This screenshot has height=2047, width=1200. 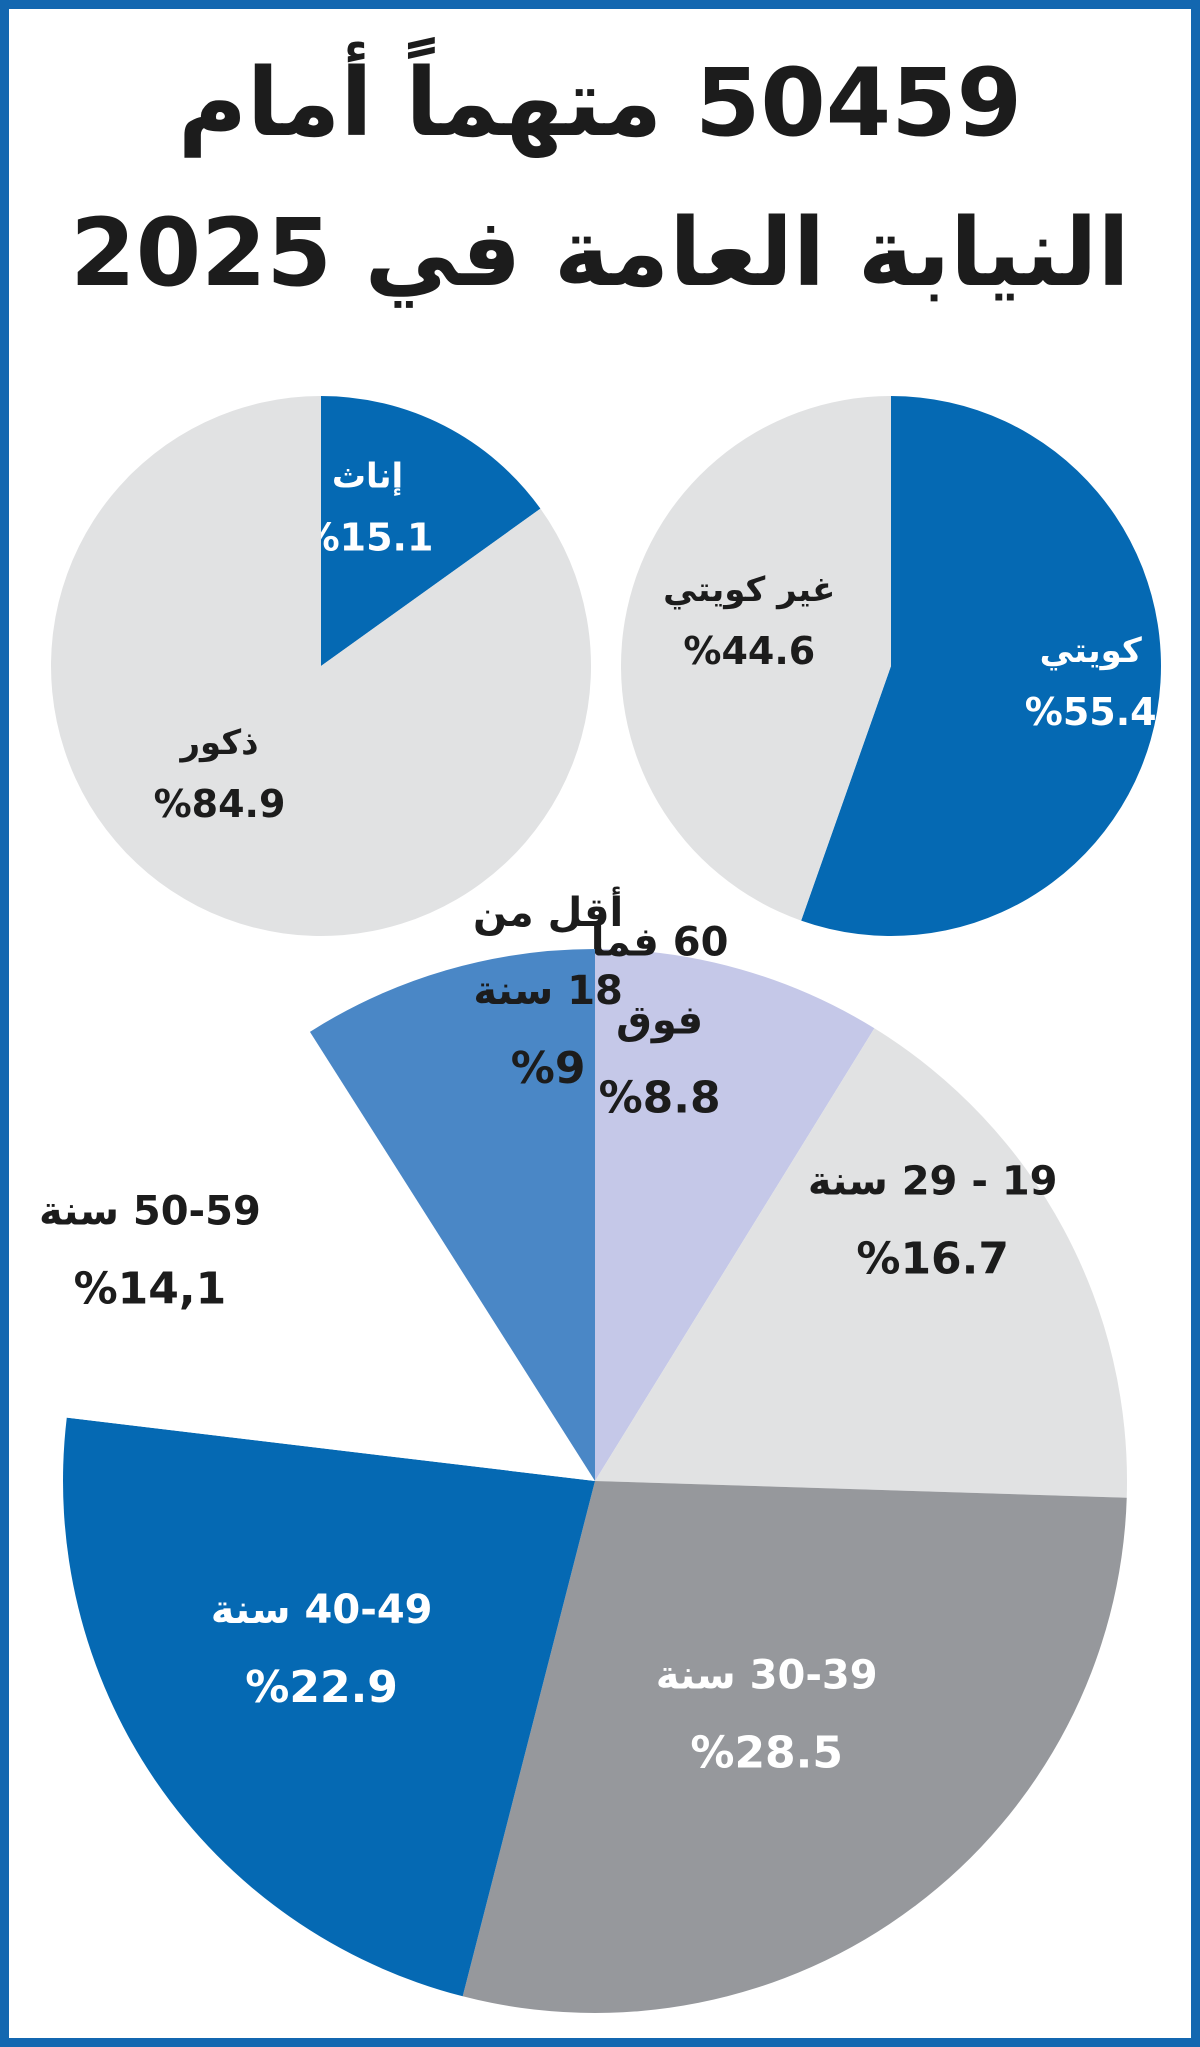 I want to click on slice-value-label-gender-0: %15.1, so click(x=368, y=538).